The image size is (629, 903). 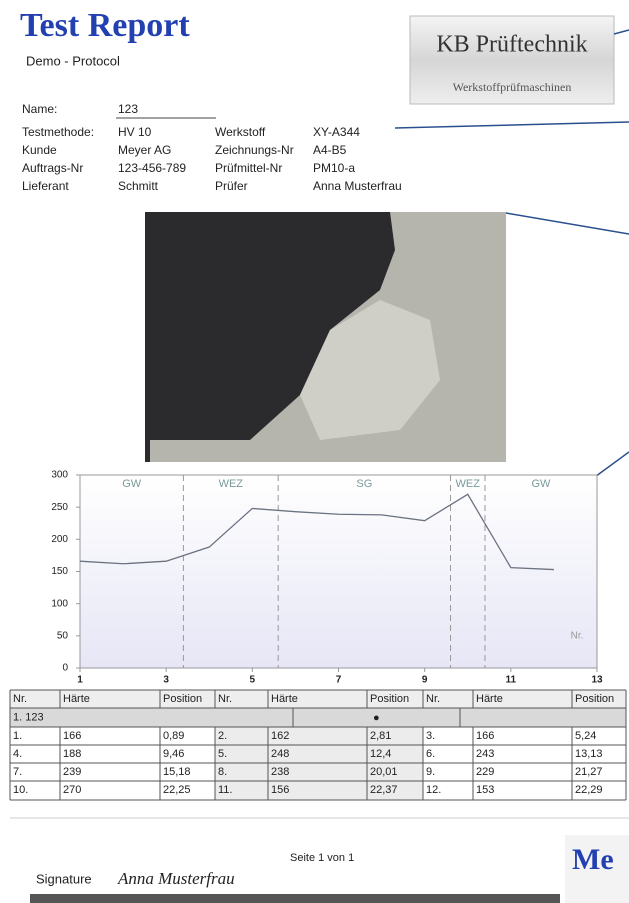 What do you see at coordinates (52, 168) in the screenshot?
I see `field-label: Auftrags-Nr` at bounding box center [52, 168].